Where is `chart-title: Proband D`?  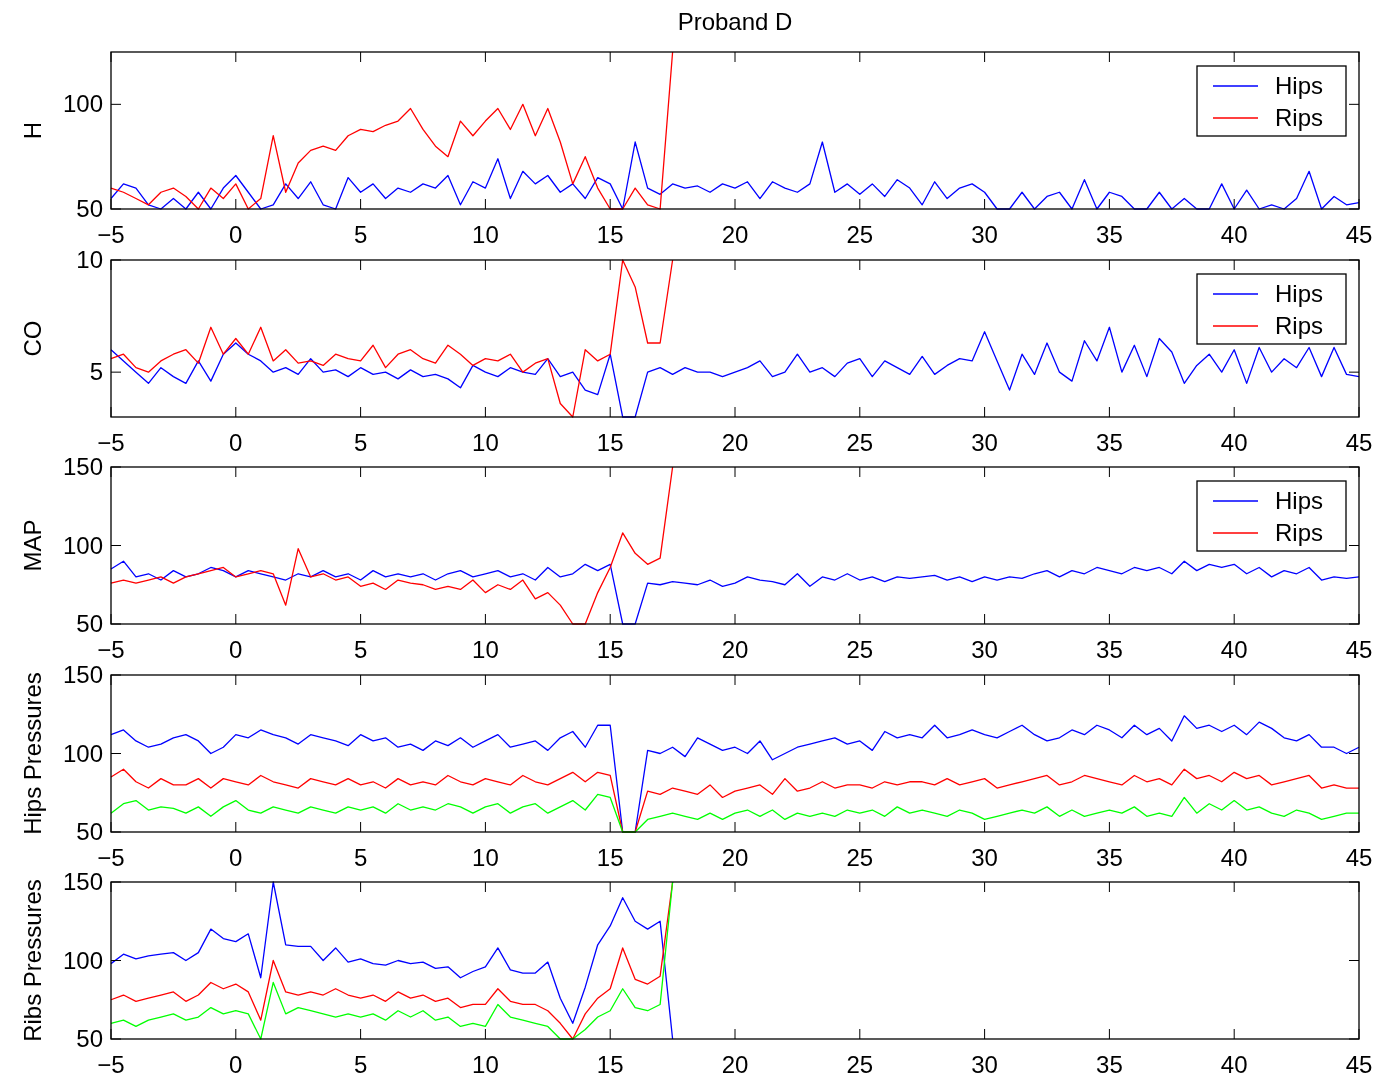 chart-title: Proband D is located at coordinates (735, 21).